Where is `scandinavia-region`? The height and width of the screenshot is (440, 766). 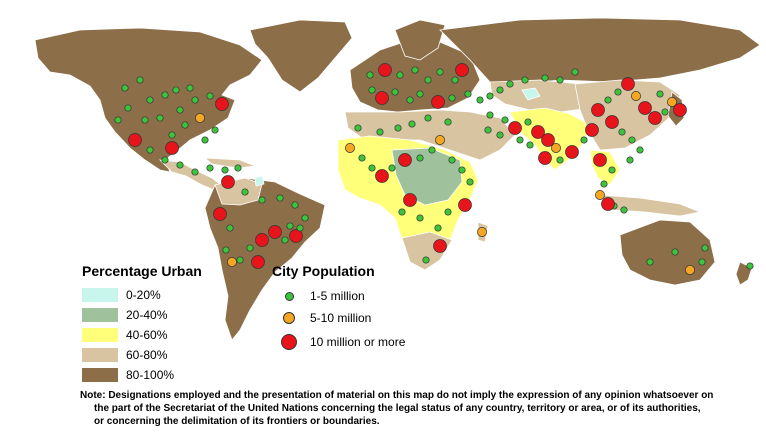 scandinavia-region is located at coordinates (420, 40).